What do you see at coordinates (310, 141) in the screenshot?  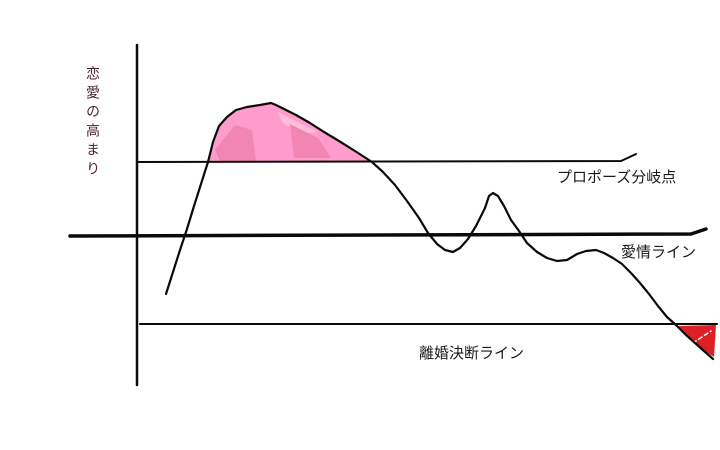 I see `pink-dark-patch-right` at bounding box center [310, 141].